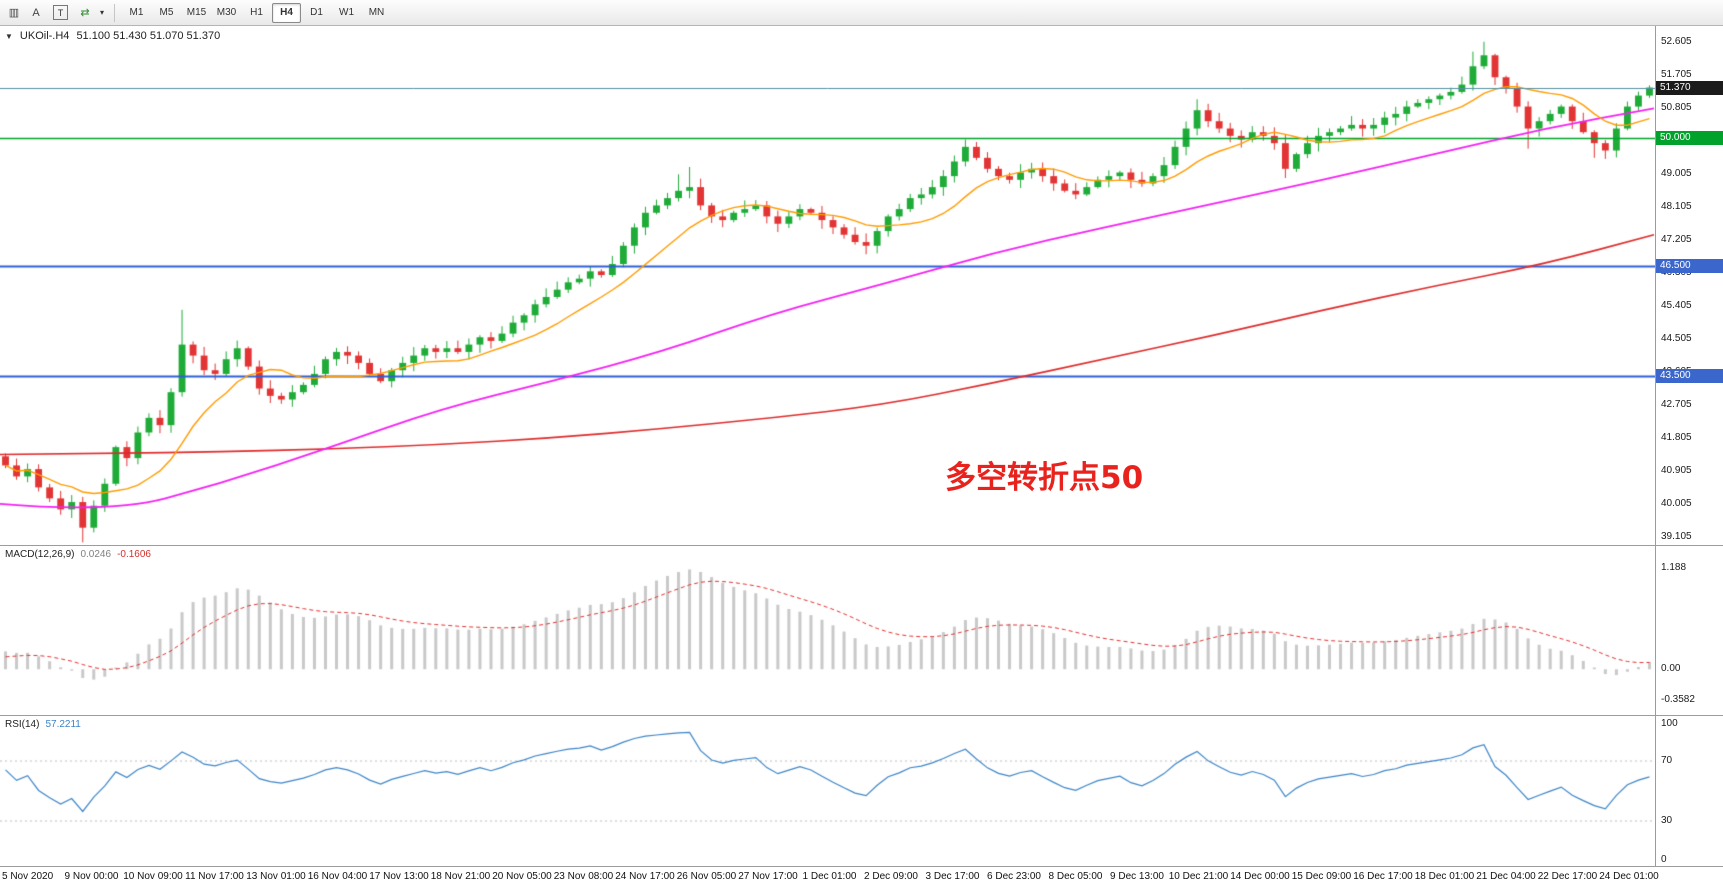 The height and width of the screenshot is (890, 1723). Describe the element at coordinates (1678, 699) in the screenshot. I see `price-axis-label: -0.3582` at that location.